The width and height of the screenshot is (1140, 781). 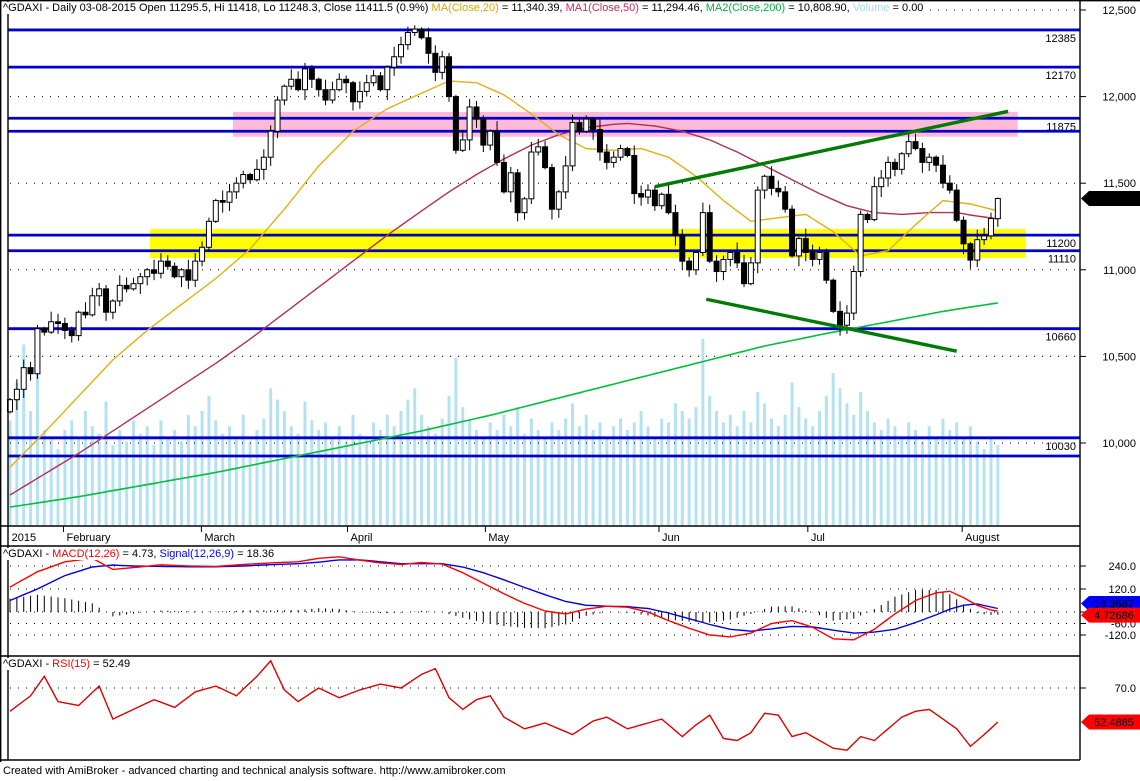 I want to click on rsi-pane-title: ^GDAXI - RSI(15) = 52.49, so click(x=67, y=664).